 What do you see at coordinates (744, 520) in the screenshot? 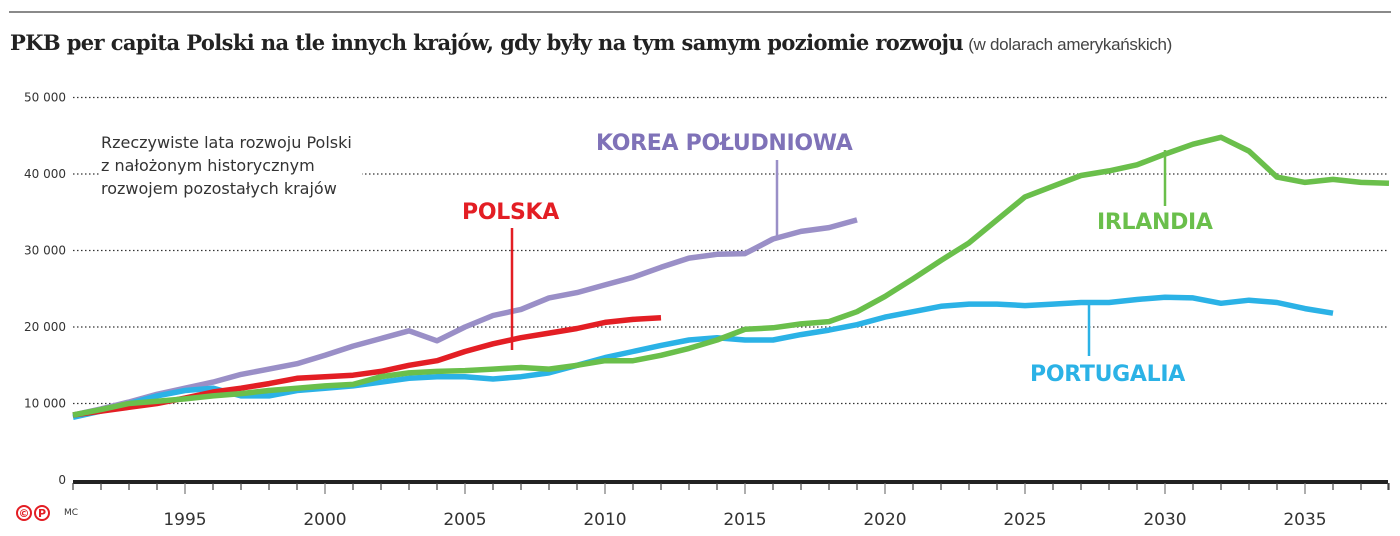
I see `x-tick-label: 2015` at bounding box center [744, 520].